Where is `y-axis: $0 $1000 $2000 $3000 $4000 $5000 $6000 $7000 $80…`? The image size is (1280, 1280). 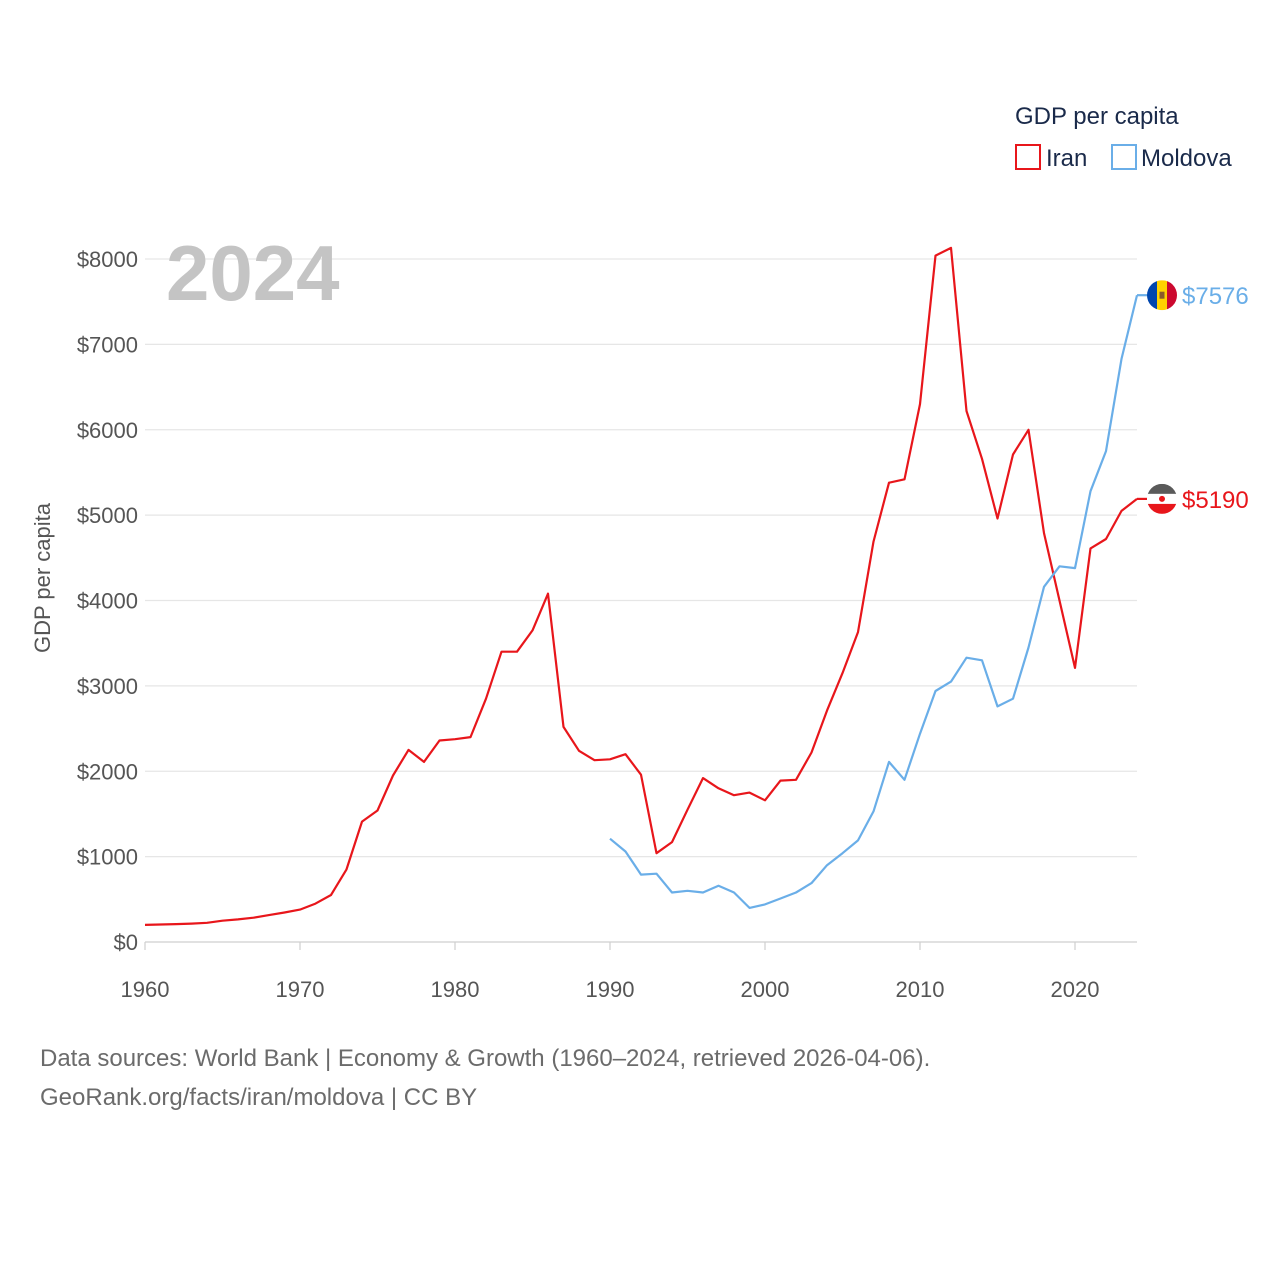 y-axis: $0 $1000 $2000 $3000 $4000 $5000 $6000 $7000 $80… is located at coordinates (107, 601).